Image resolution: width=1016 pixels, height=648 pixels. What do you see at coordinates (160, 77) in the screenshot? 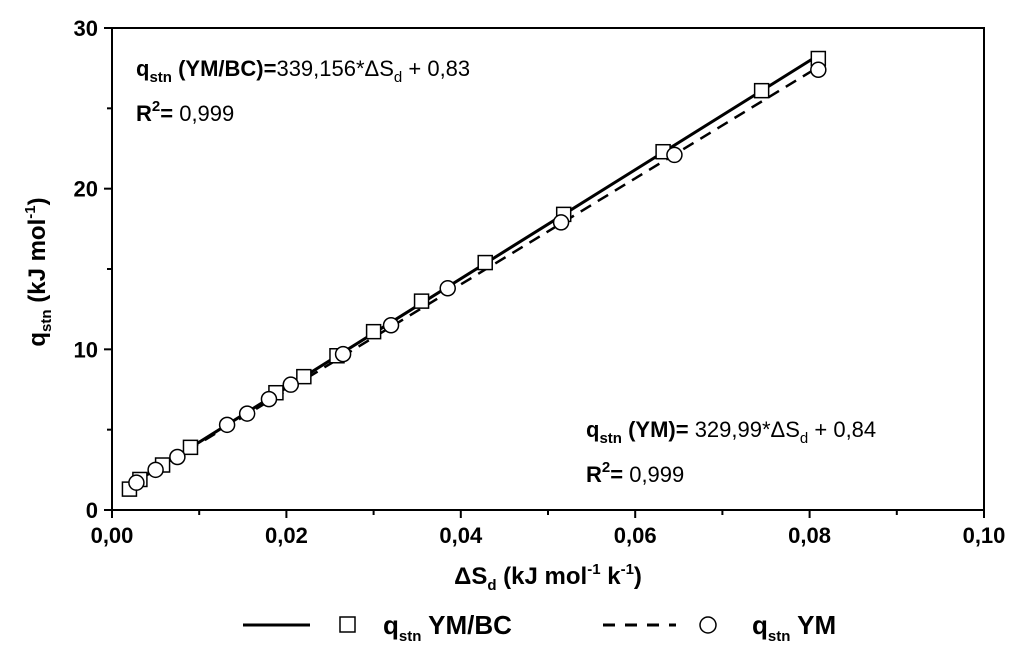
I see `equation-ymbc-sub: stn` at bounding box center [160, 77].